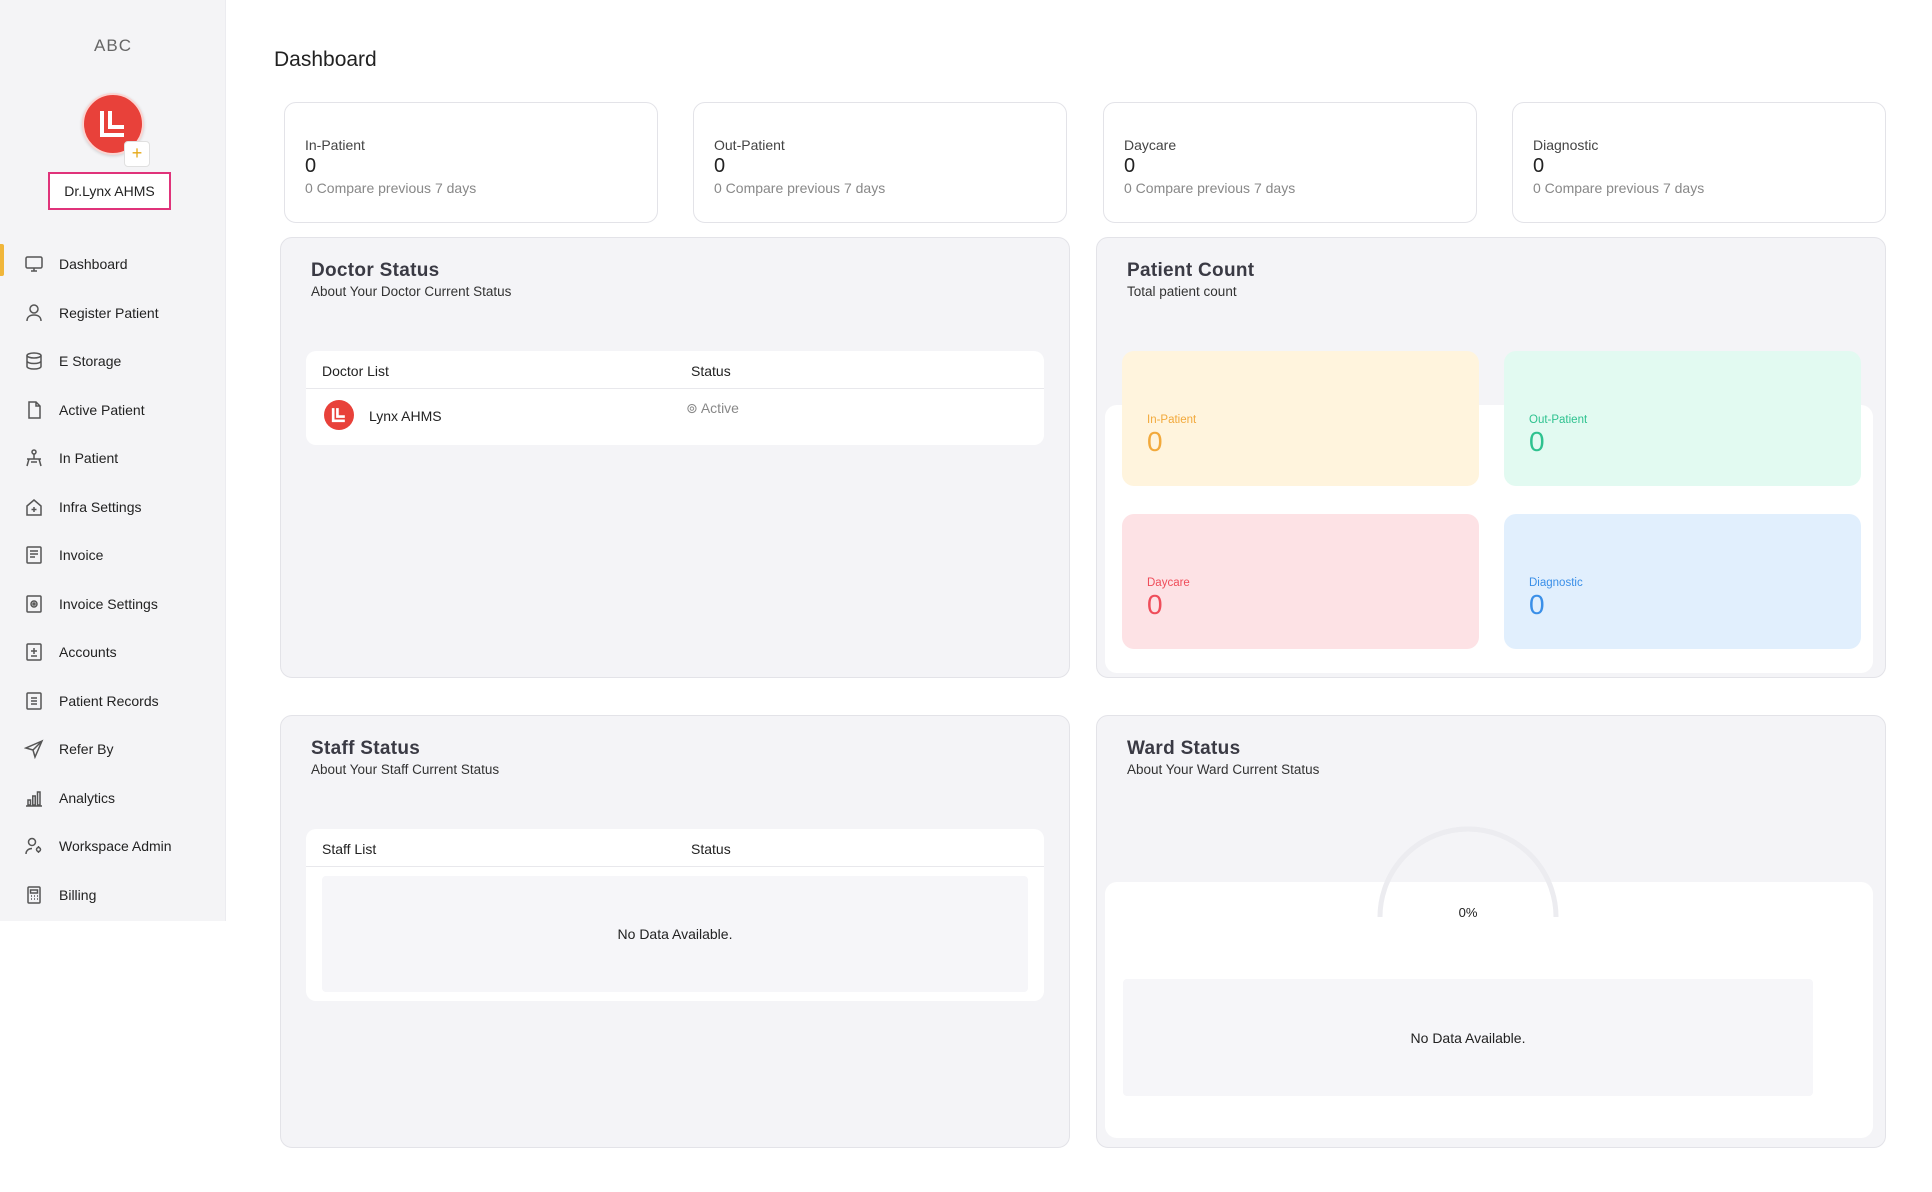 Image resolution: width=1932 pixels, height=1192 pixels. I want to click on sidebar-item-label: Analytics, so click(87, 797).